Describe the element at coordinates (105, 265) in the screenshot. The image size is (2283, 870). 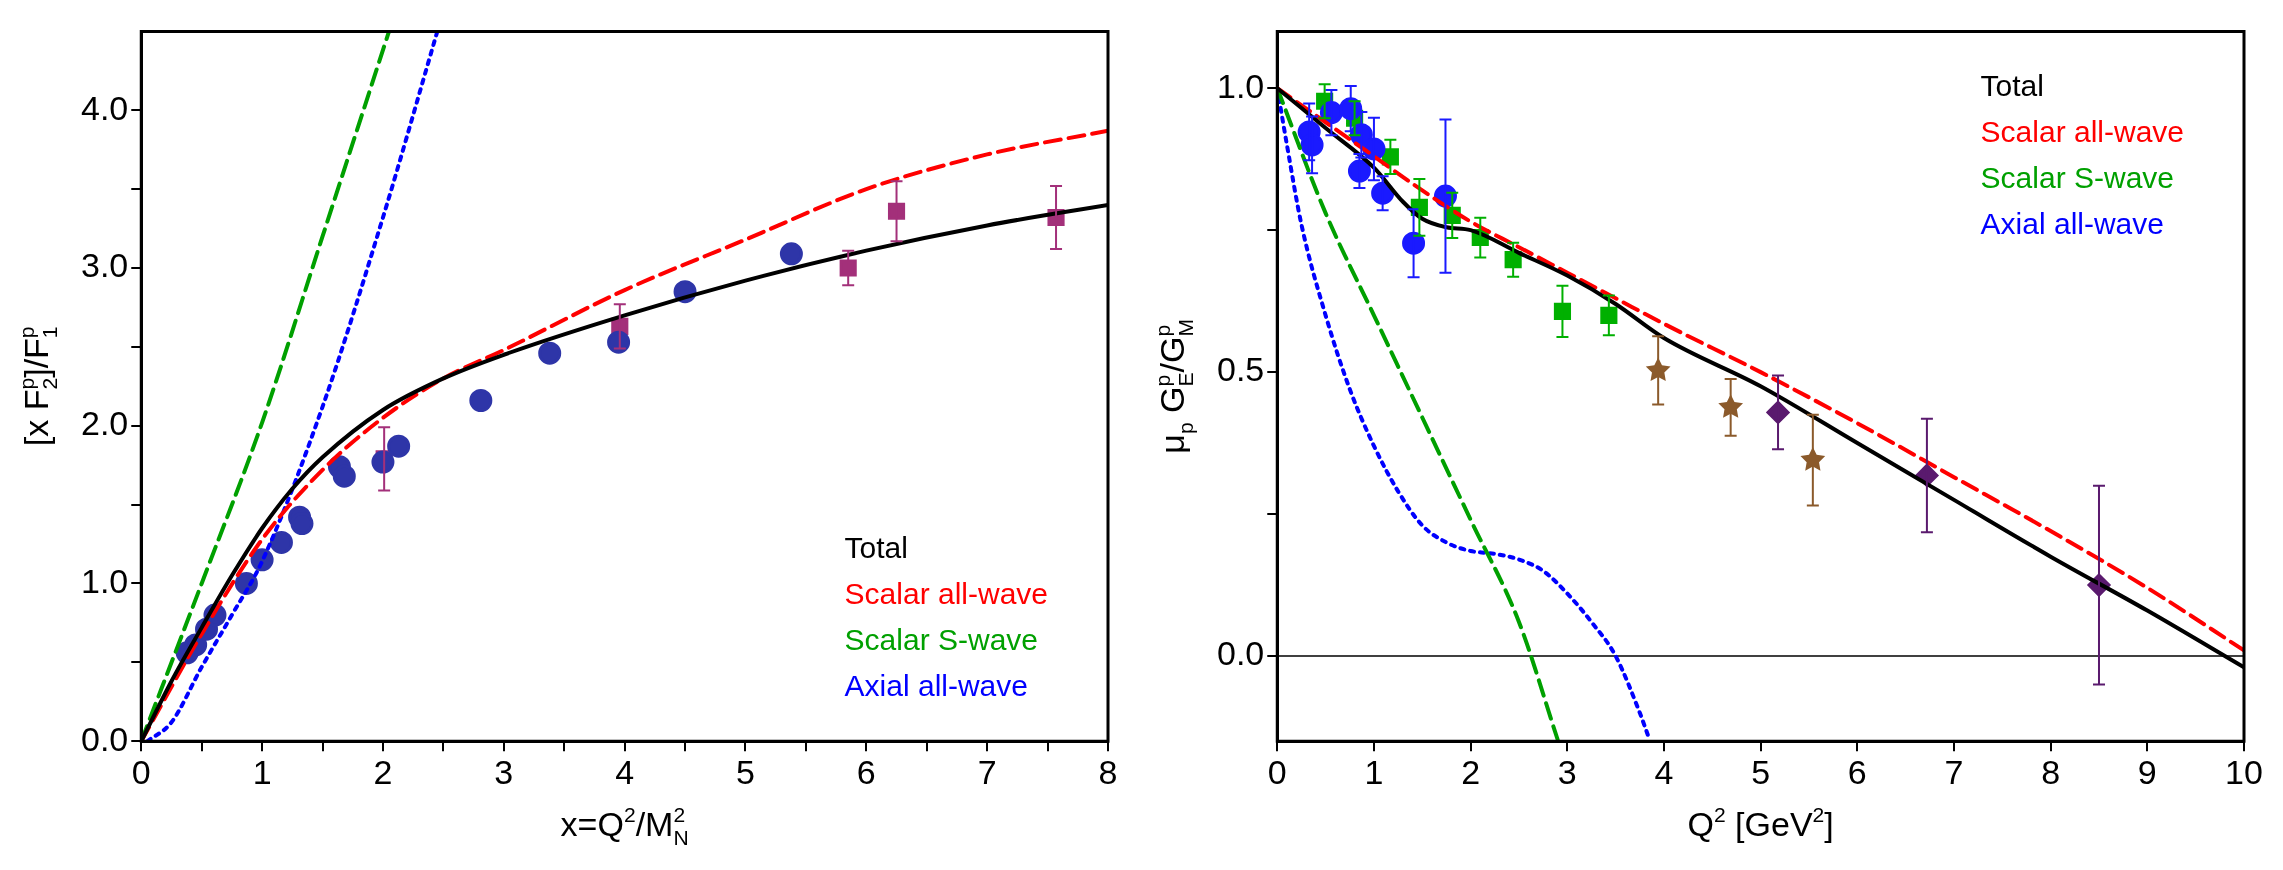
I see `y-tick-label: 3.0` at that location.